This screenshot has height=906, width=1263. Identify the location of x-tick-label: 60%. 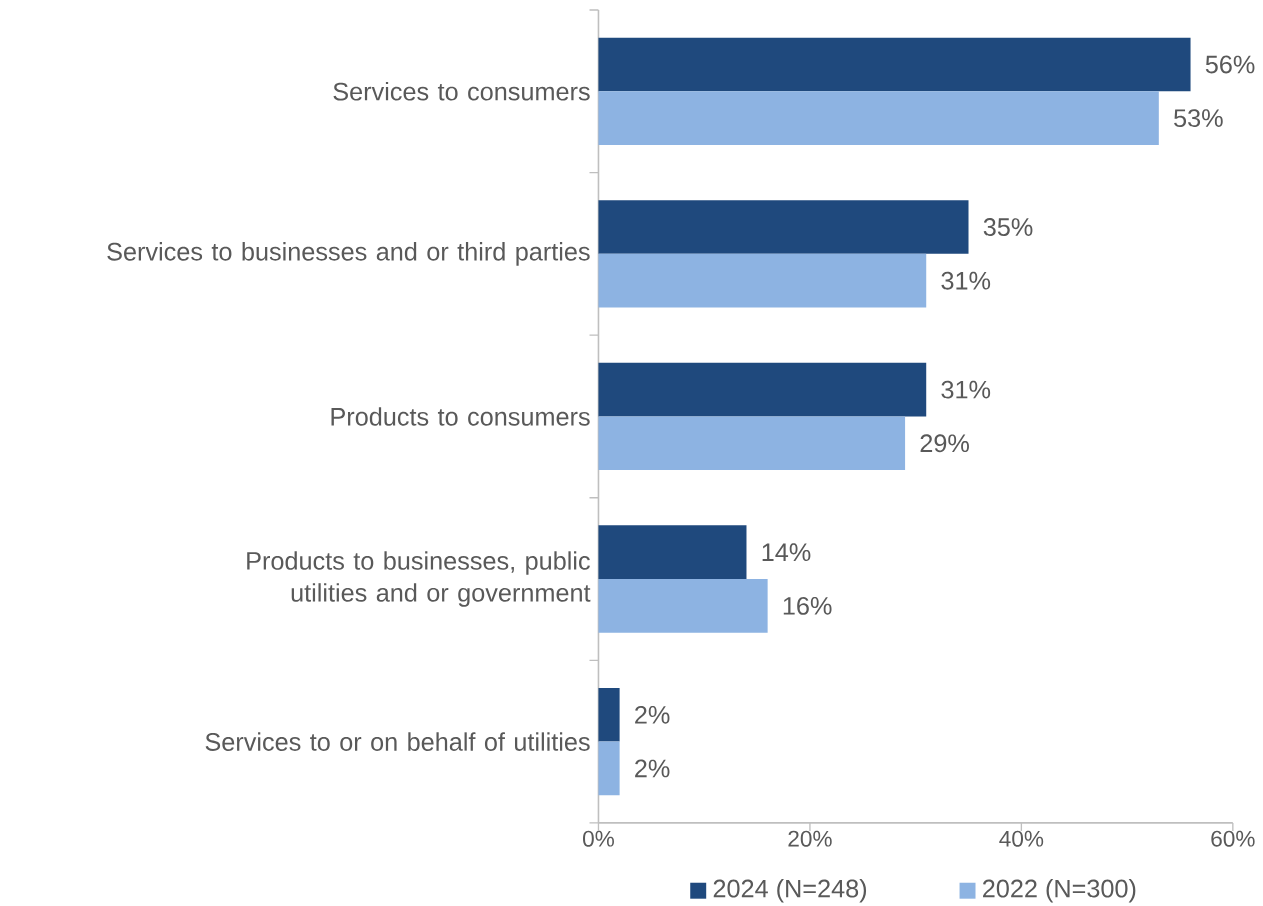
(1233, 838).